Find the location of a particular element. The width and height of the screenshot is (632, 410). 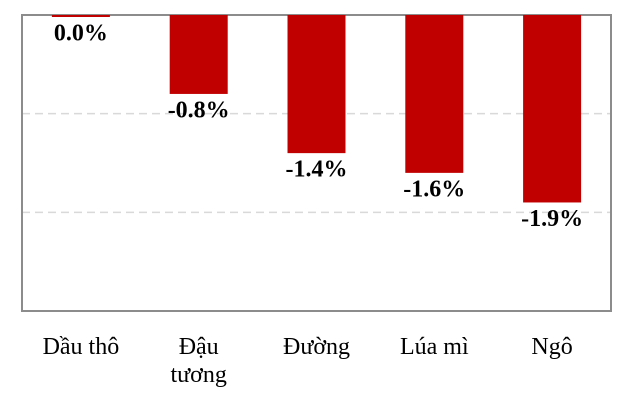

x-tick-label: Lúa mì is located at coordinates (434, 347).